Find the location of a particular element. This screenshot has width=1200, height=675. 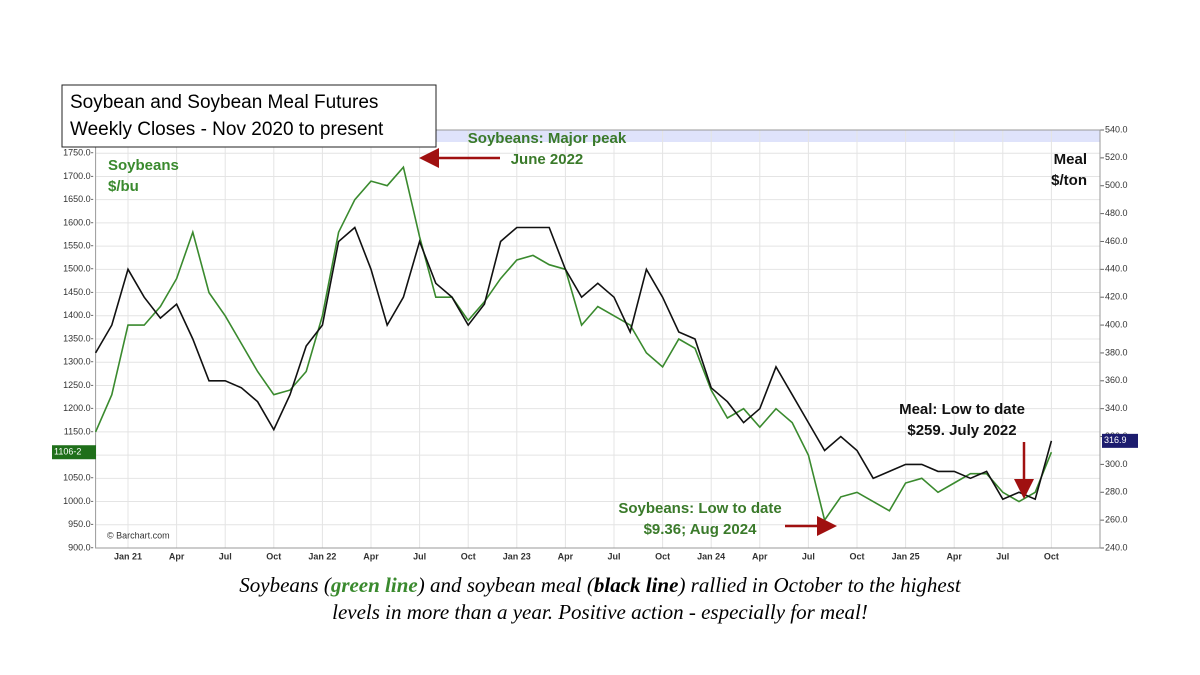

y2-tick-label: 260.0 is located at coordinates (1116, 520).